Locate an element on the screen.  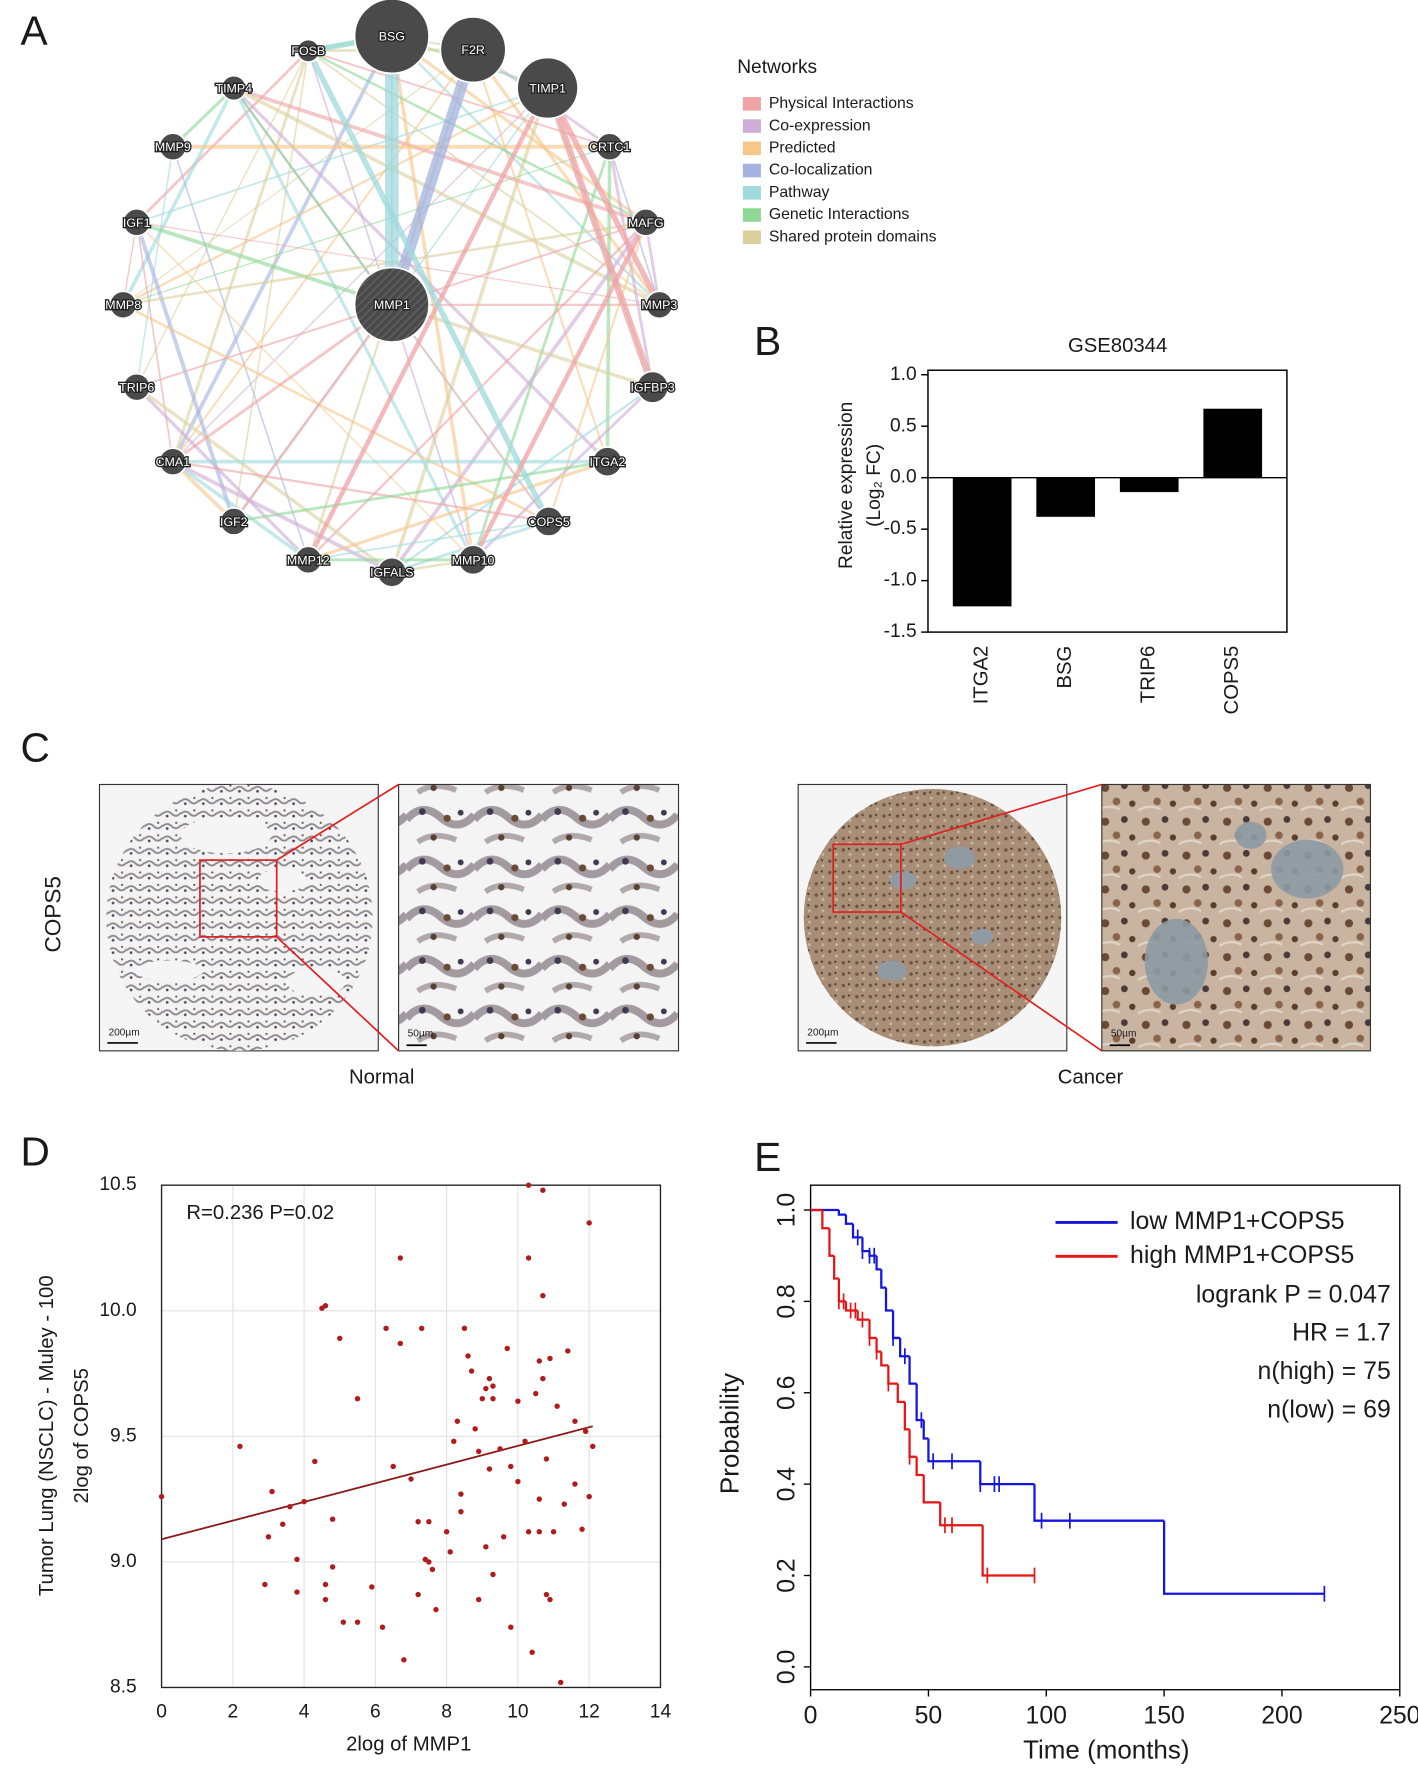
y-tick-label: 0.2 is located at coordinates (787, 1575).